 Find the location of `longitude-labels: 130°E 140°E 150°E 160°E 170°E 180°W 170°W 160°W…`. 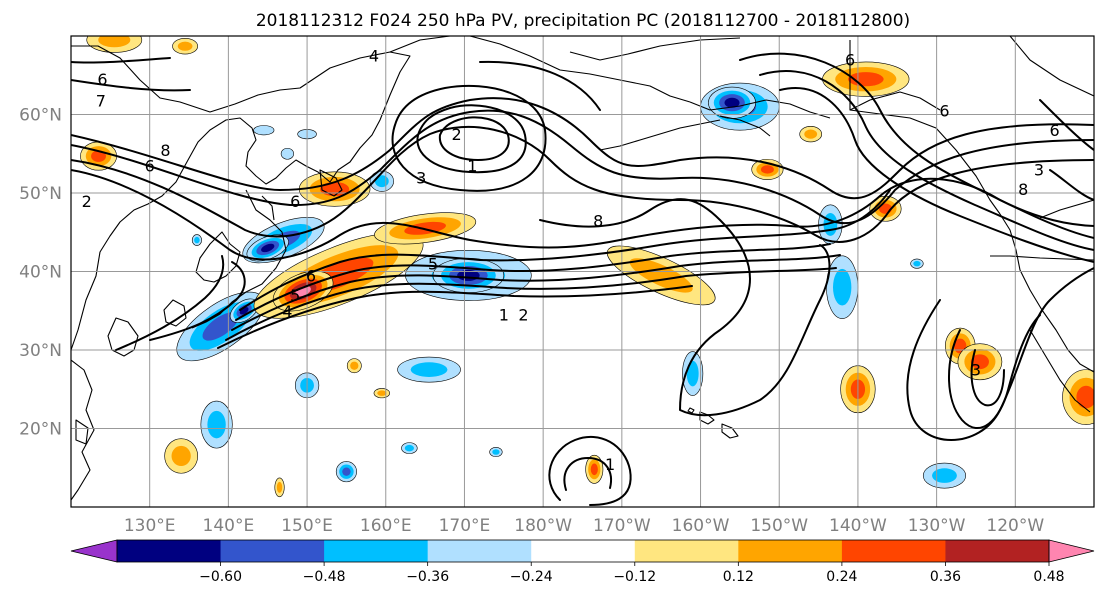

longitude-labels: 130°E 140°E 150°E 160°E 170°E 180°W 170°W 160°W… is located at coordinates (584, 526).